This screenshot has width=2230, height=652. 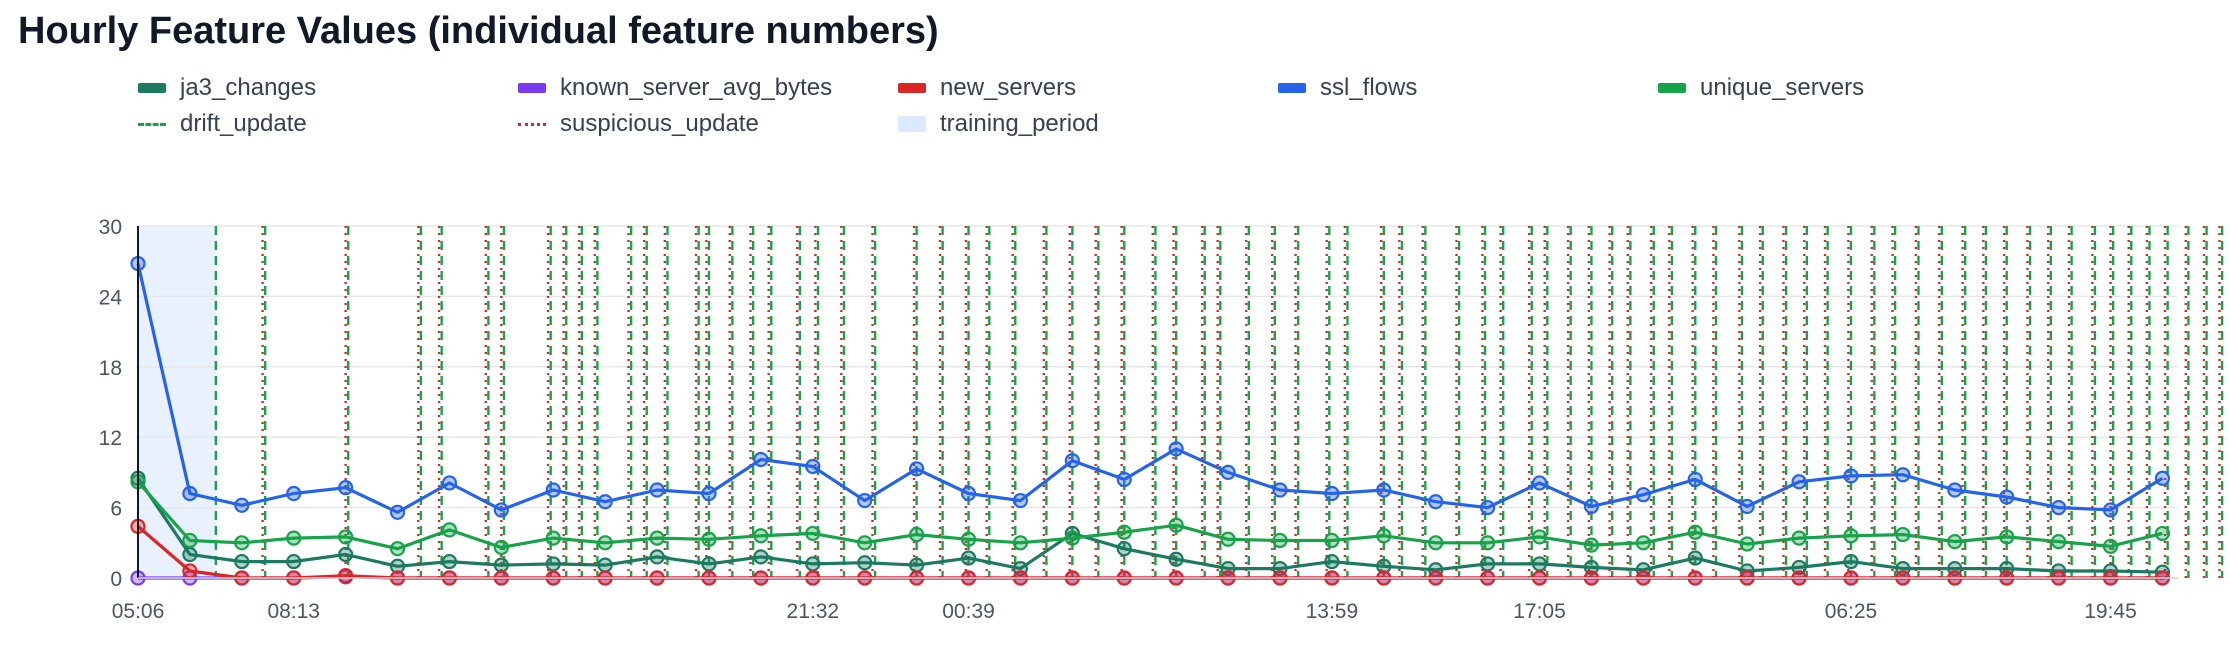 I want to click on legend-item-drift-update: drift_update, so click(x=222, y=124).